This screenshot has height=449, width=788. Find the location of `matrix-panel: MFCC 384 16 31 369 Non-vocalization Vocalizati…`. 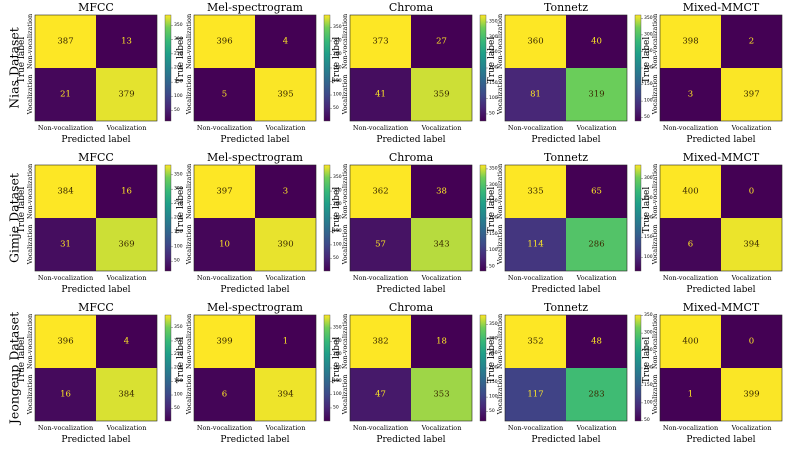

matrix-panel: MFCC 384 16 31 369 Non-vocalization Vocalizati… is located at coordinates (100, 223).